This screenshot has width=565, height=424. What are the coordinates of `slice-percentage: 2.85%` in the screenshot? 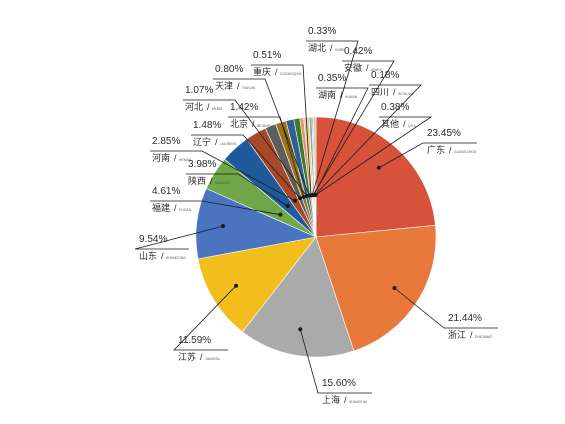 It's located at (166, 141).